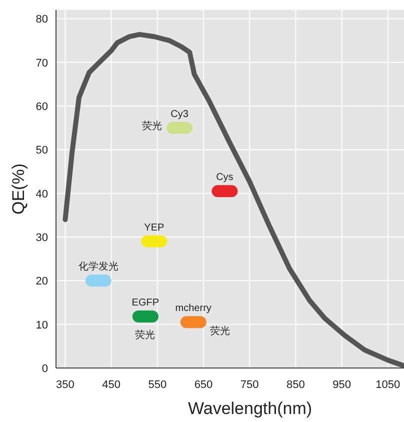  I want to click on y-tick-label: 20, so click(42, 282).